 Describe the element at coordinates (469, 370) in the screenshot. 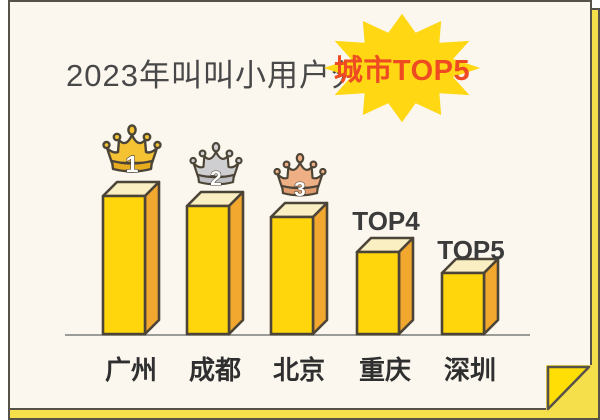

I see `city-label-5: 深圳` at that location.